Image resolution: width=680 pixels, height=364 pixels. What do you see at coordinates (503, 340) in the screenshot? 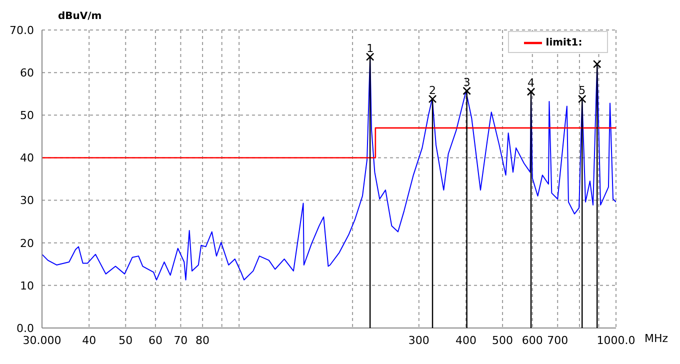
I see `x-tick-label: 500` at bounding box center [503, 340].